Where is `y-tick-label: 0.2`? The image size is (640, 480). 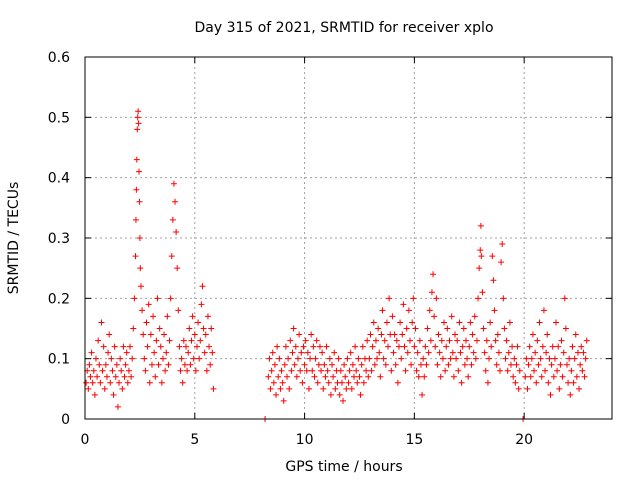
y-tick-label: 0.2 is located at coordinates (59, 299).